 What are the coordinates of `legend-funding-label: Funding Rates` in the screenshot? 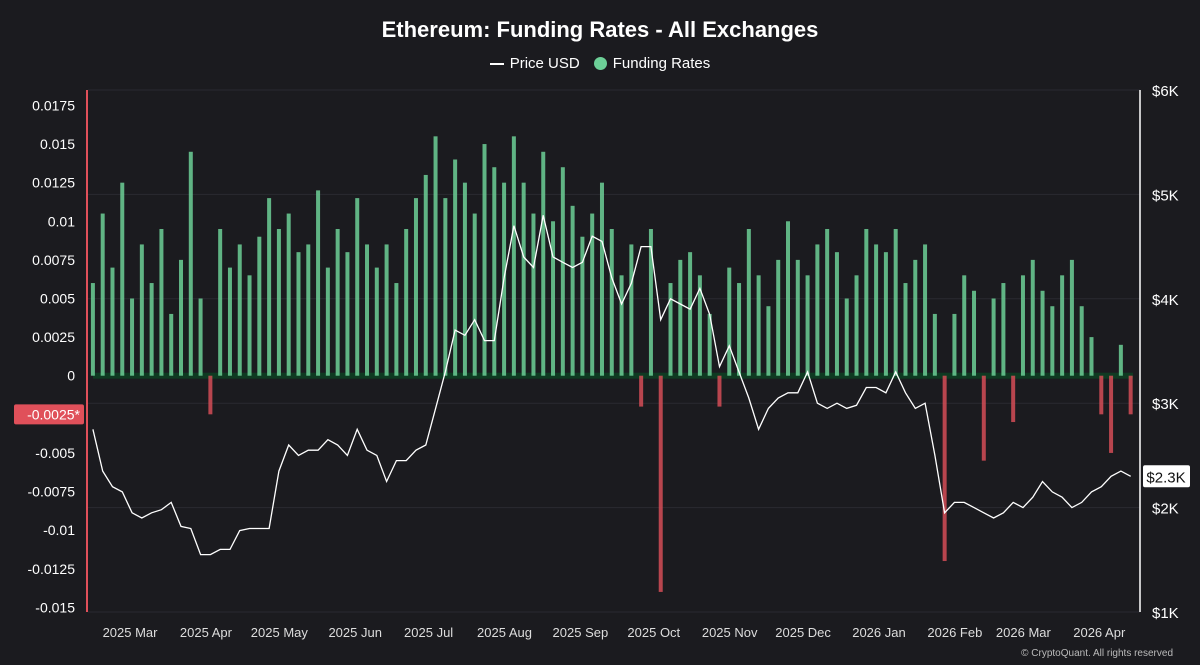 It's located at (661, 63).